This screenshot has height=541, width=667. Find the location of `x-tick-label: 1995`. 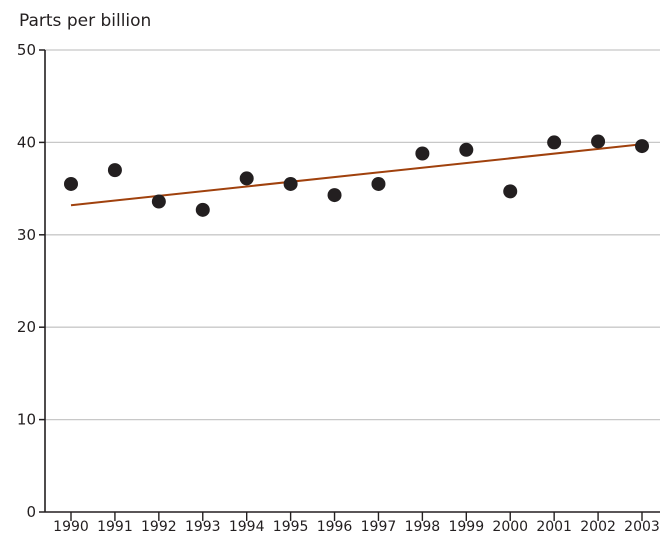

x-tick-label: 1995 is located at coordinates (291, 527).